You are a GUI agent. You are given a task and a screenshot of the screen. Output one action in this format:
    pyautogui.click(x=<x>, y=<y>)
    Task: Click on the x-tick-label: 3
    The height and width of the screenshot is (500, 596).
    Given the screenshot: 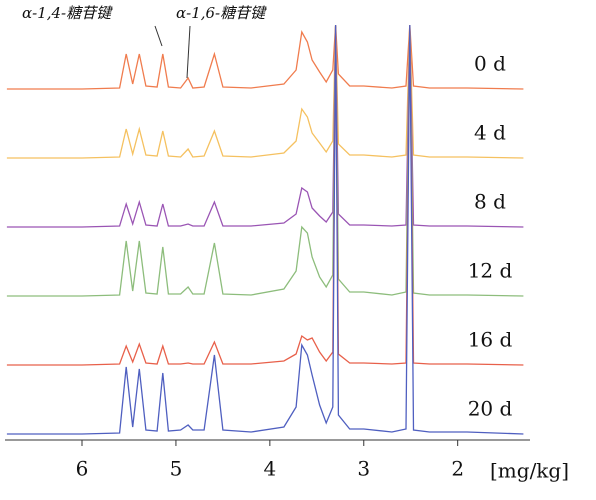 What is the action you would take?
    pyautogui.click(x=363, y=469)
    